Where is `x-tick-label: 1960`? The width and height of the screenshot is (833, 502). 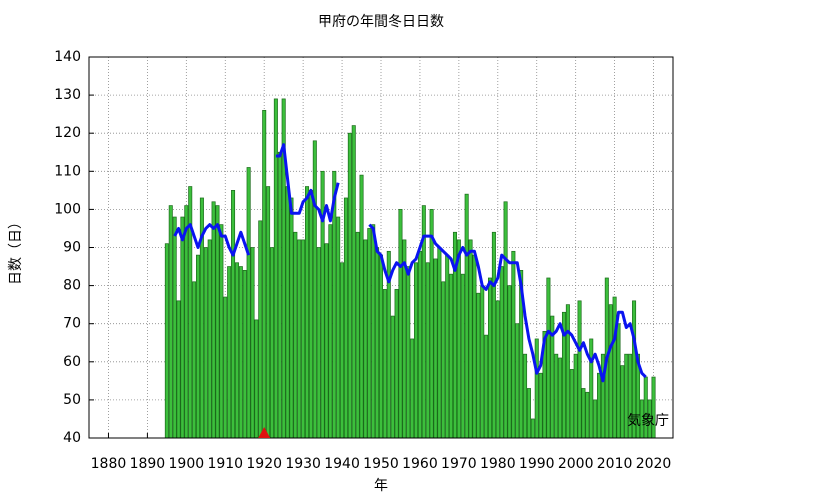
x-tick-label: 1960 is located at coordinates (420, 464).